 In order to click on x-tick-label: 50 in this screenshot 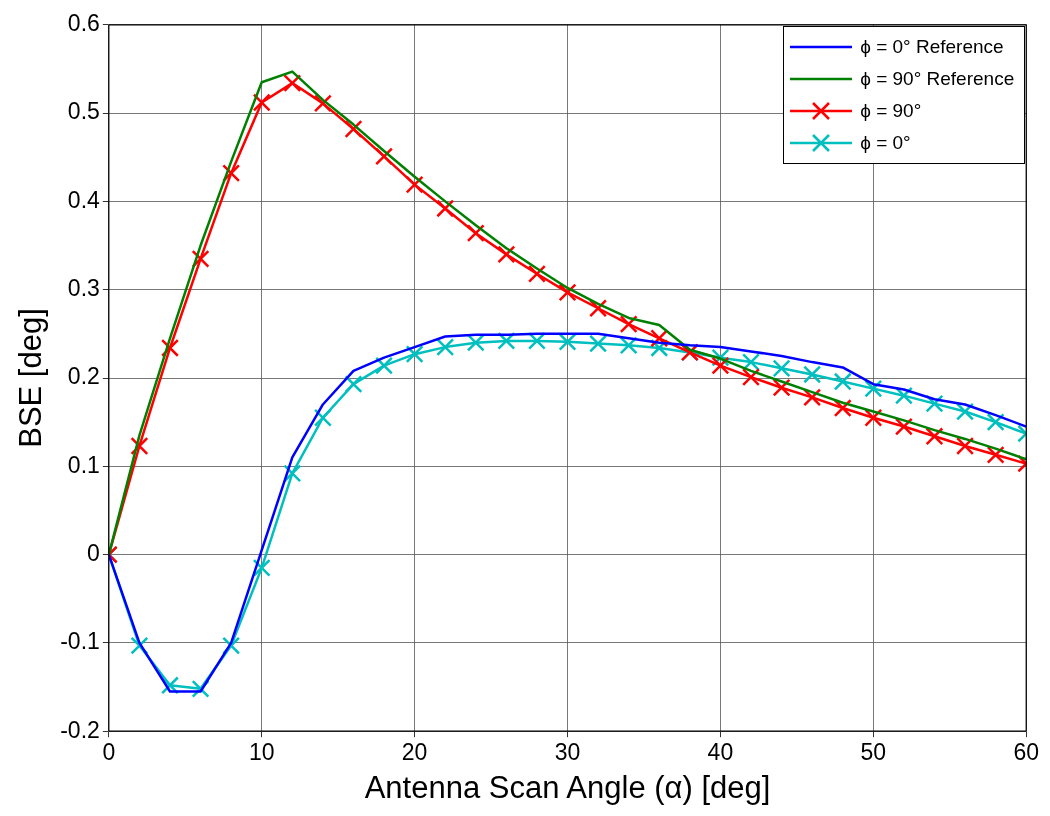, I will do `click(873, 752)`.